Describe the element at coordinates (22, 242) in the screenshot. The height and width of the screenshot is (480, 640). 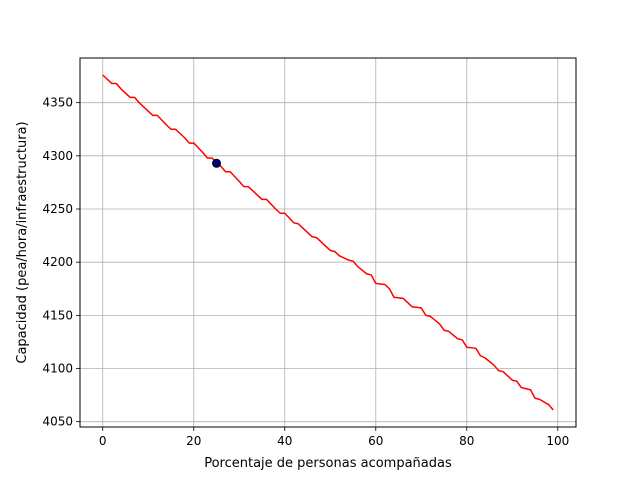
I see `y-axis-label: Capacidad (pea/hora/infraestructura)` at that location.